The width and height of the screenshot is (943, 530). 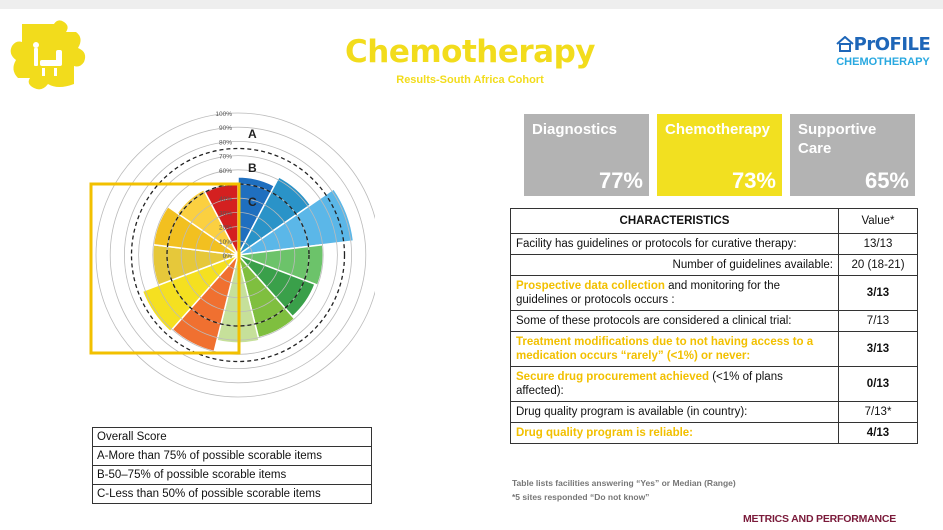 I want to click on characteristic-label: Drug quality program is reliable:, so click(x=674, y=433).